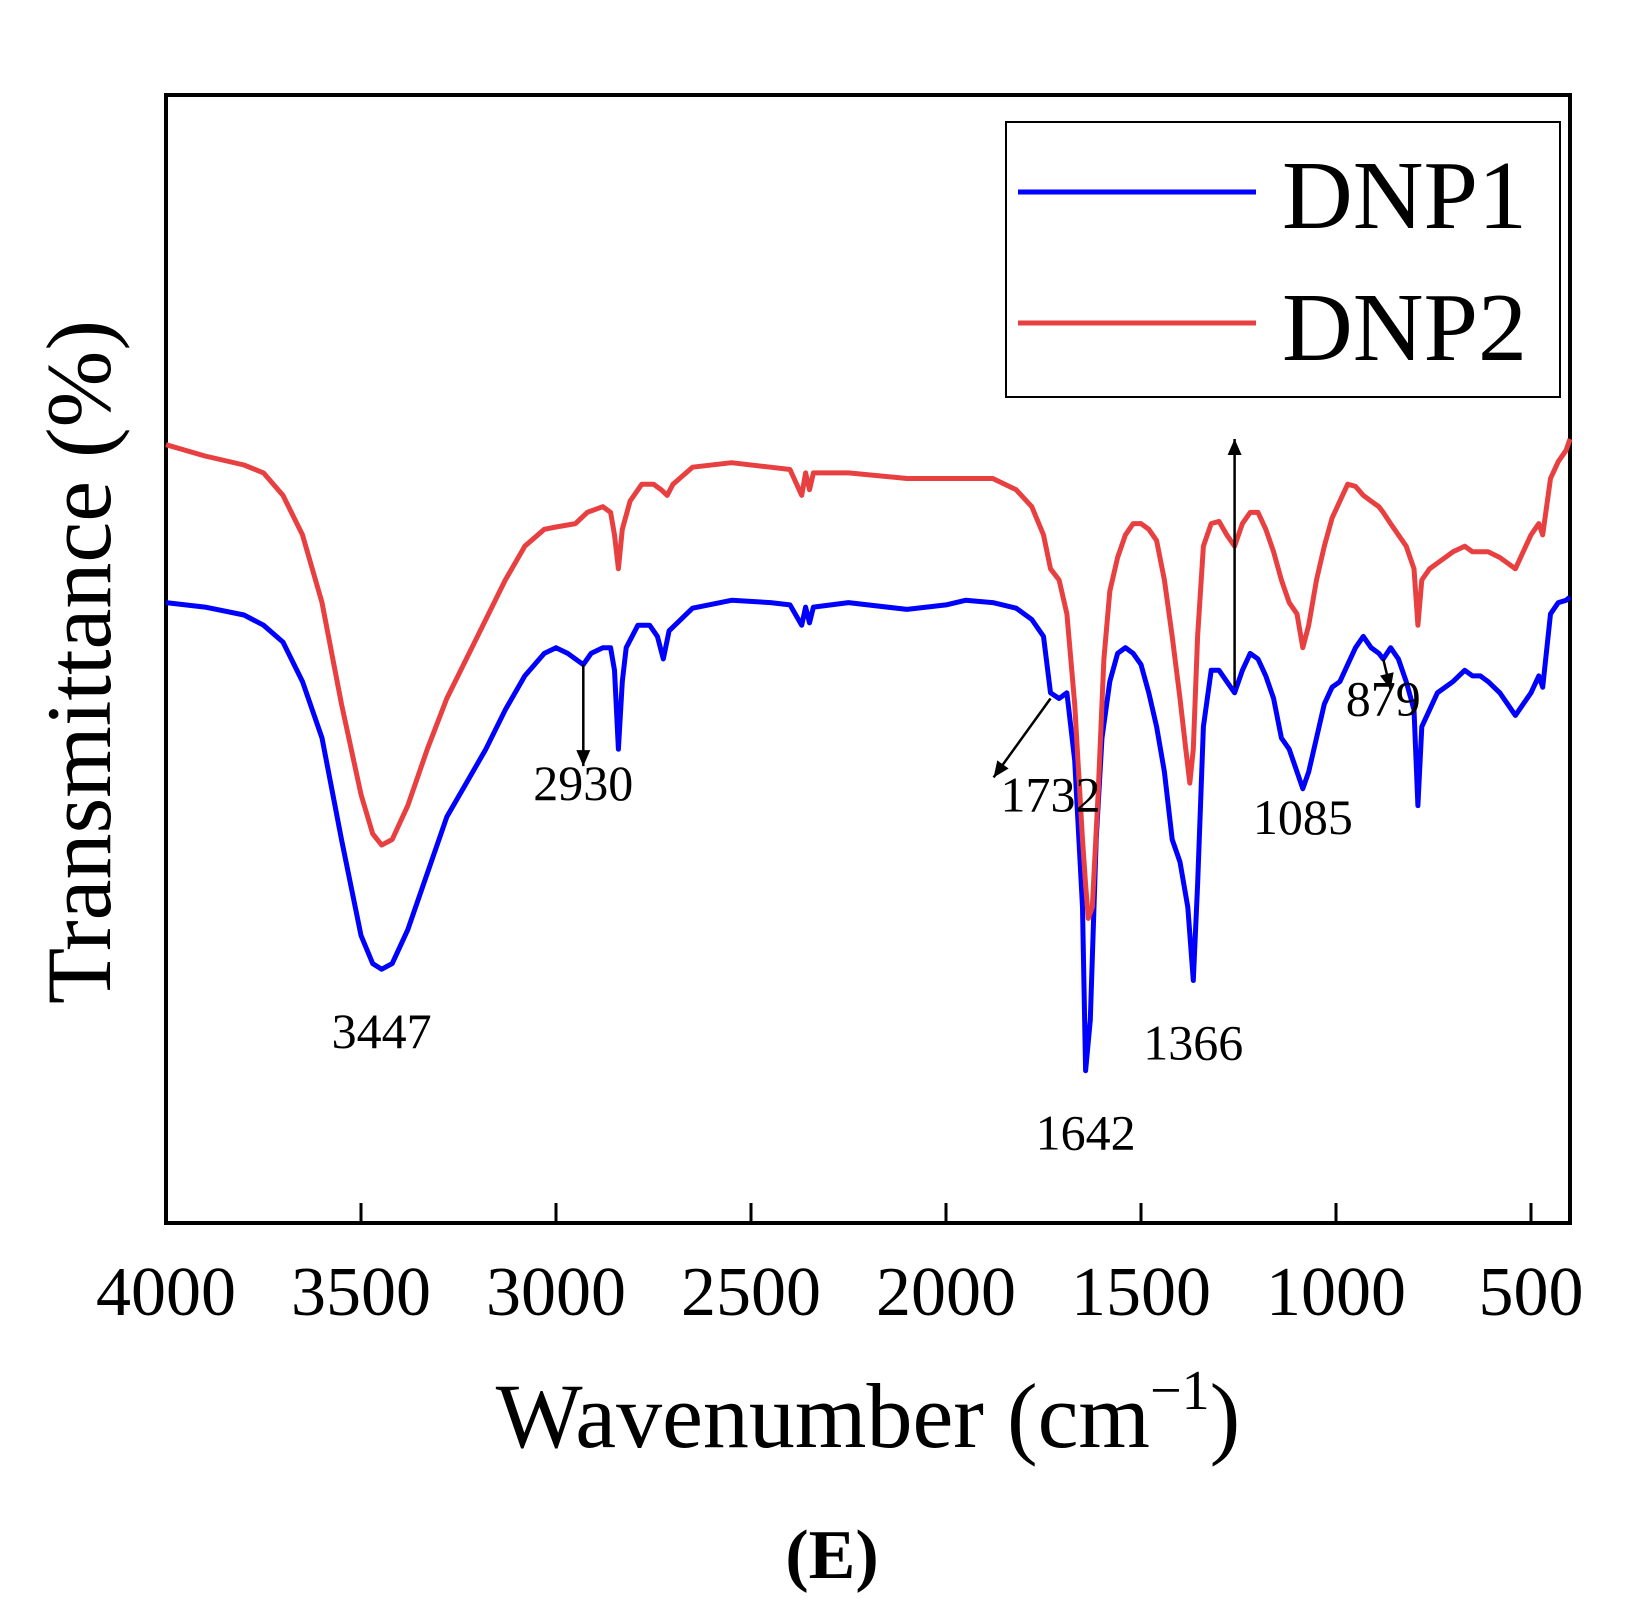 The image size is (1626, 1601). Describe the element at coordinates (361, 1292) in the screenshot. I see `x-tick-label-3500: 3500` at that location.